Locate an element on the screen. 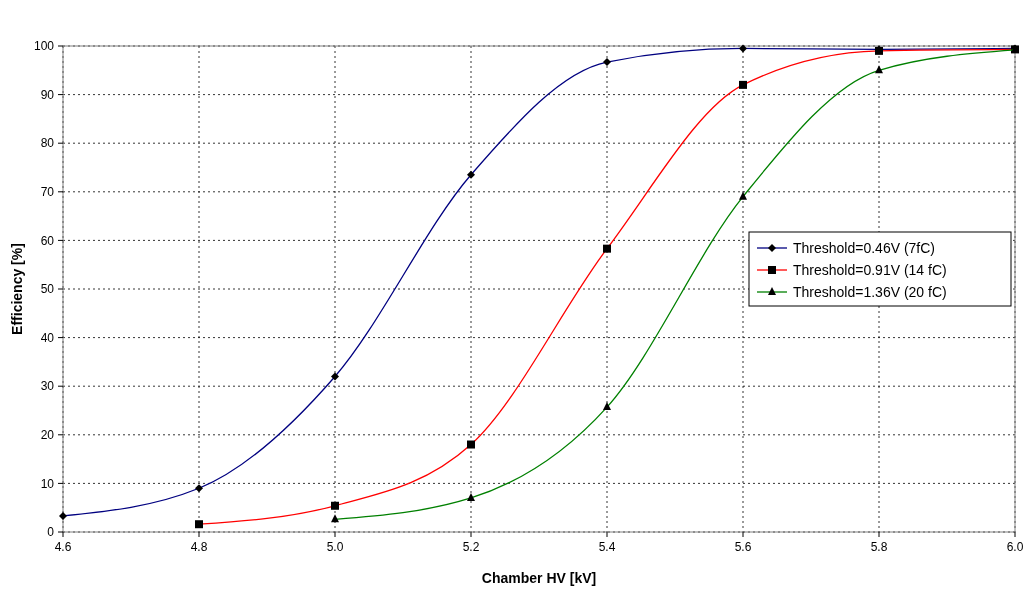  y-tick-label: 20 is located at coordinates (47, 435).